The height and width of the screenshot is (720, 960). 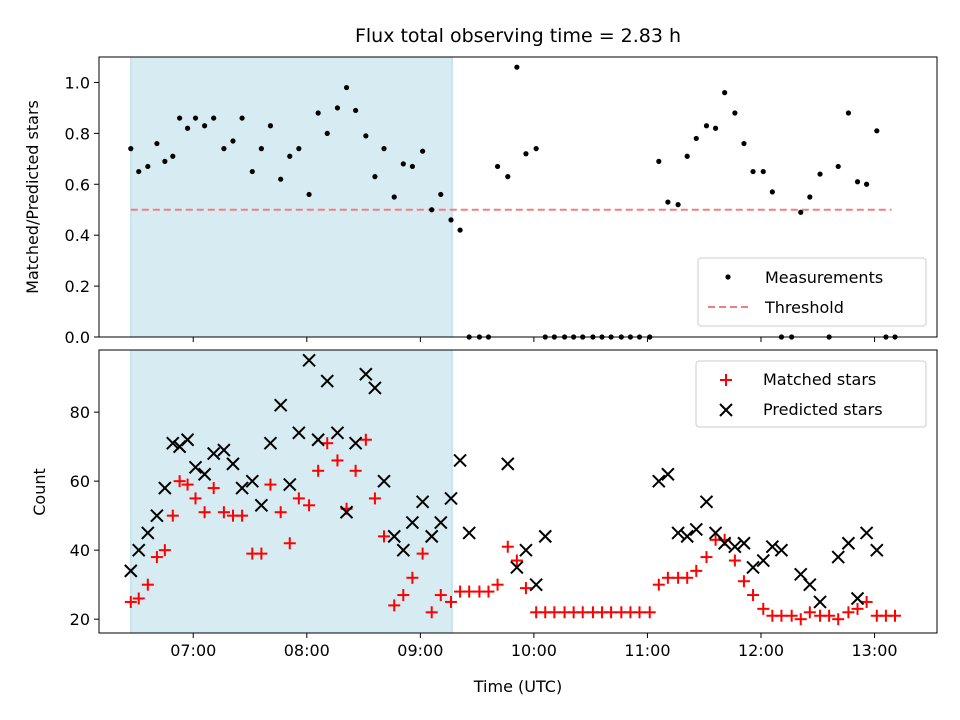 I want to click on top-y-tick-label: 0.4, so click(x=77, y=235).